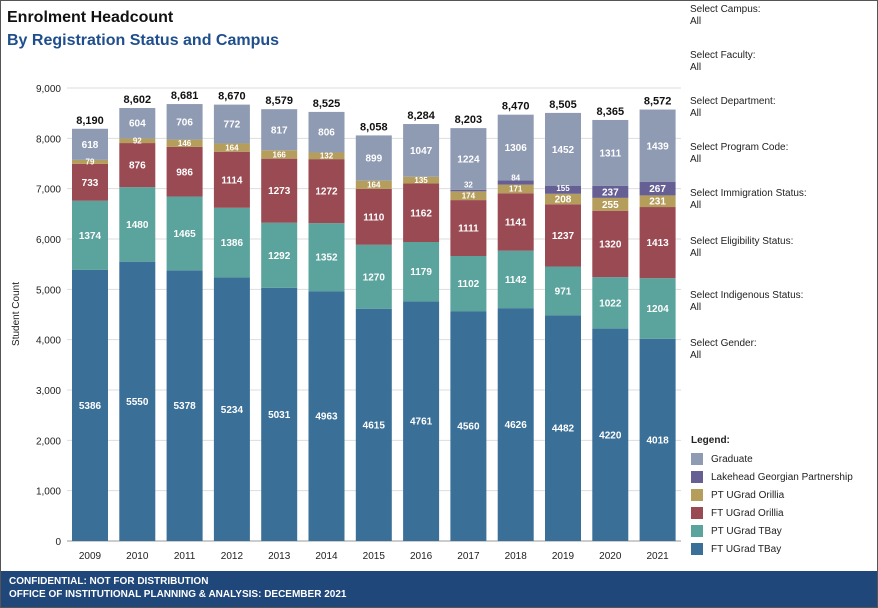  I want to click on total-label: 8,681, so click(185, 96).